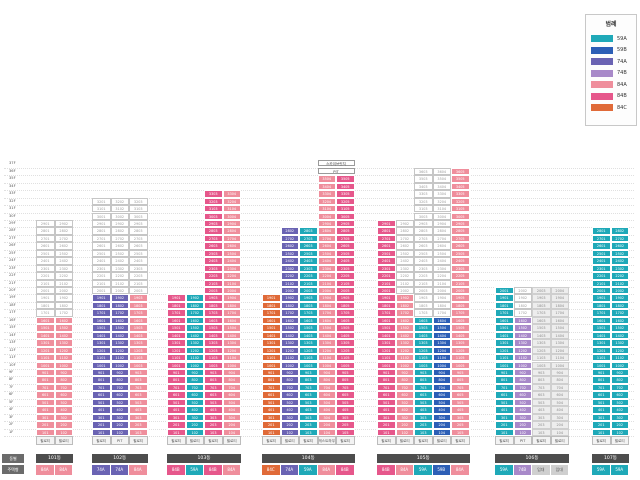 Image resolution: width=640 pixels, height=480 pixels. I want to click on unit-cell: 1304, so click(326, 343).